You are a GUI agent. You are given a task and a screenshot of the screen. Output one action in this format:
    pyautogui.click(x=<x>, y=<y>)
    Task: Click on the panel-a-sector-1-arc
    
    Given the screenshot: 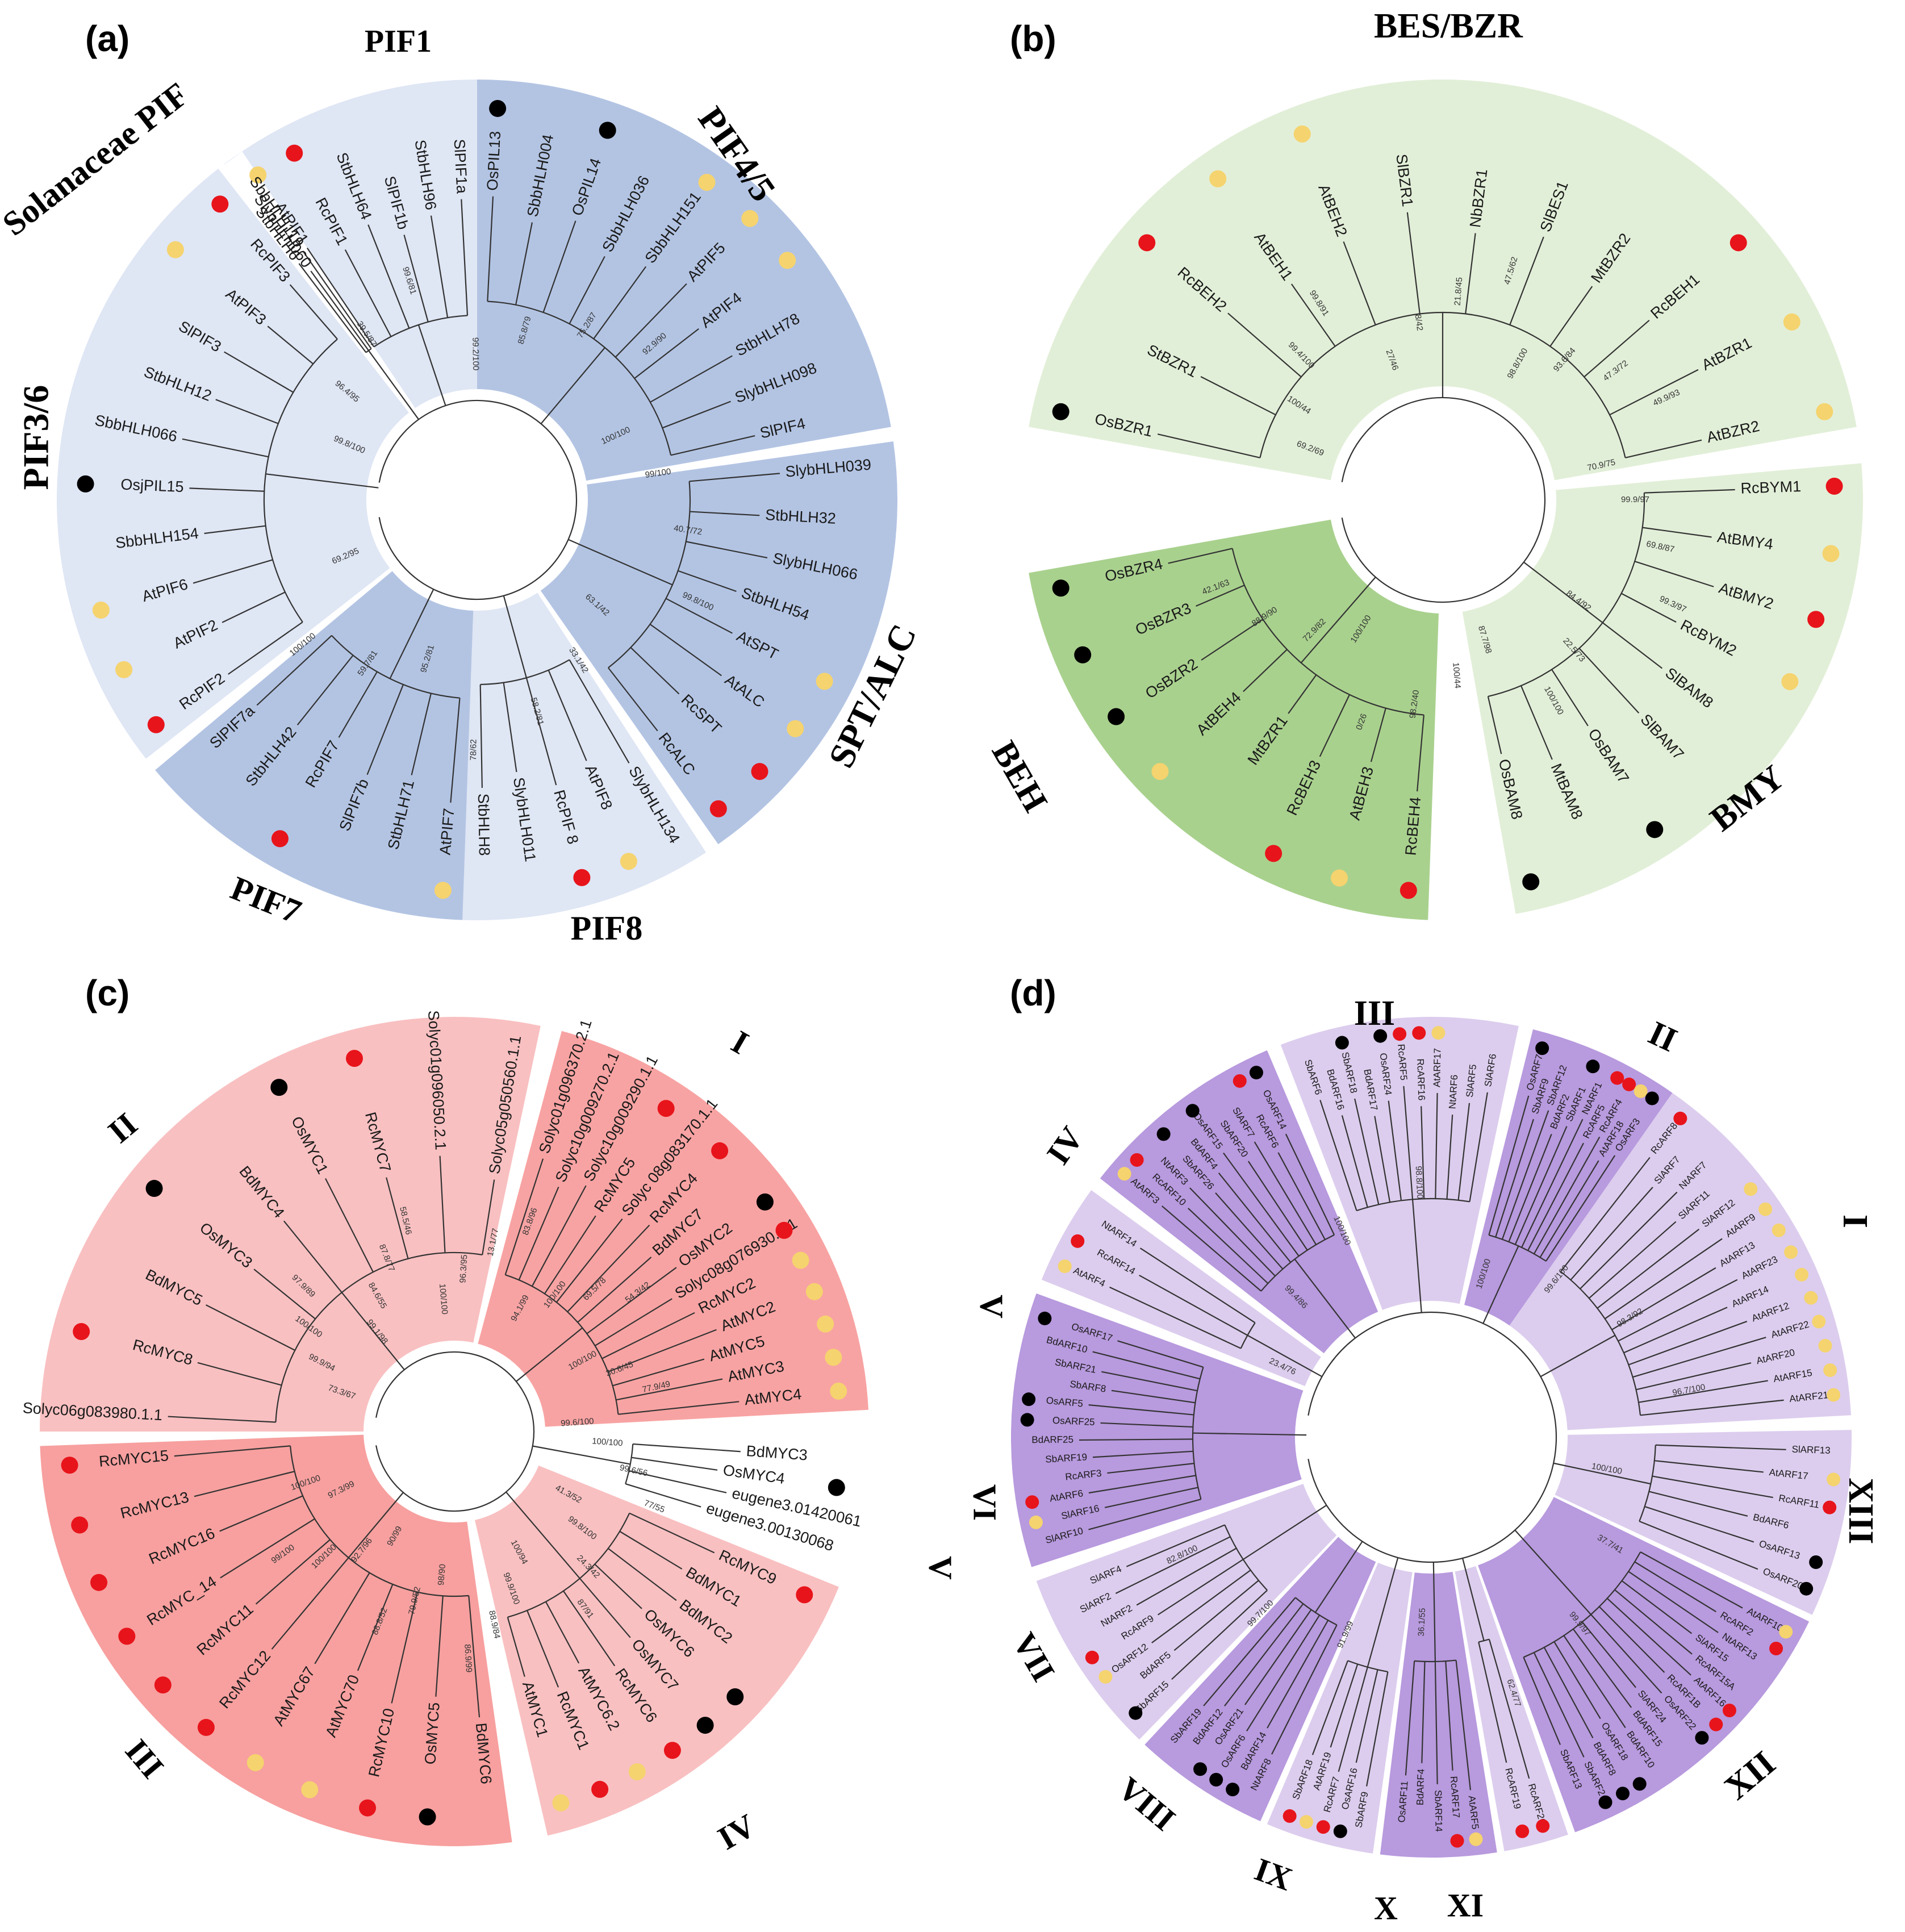 What is the action you would take?
    pyautogui.click(x=579, y=379)
    